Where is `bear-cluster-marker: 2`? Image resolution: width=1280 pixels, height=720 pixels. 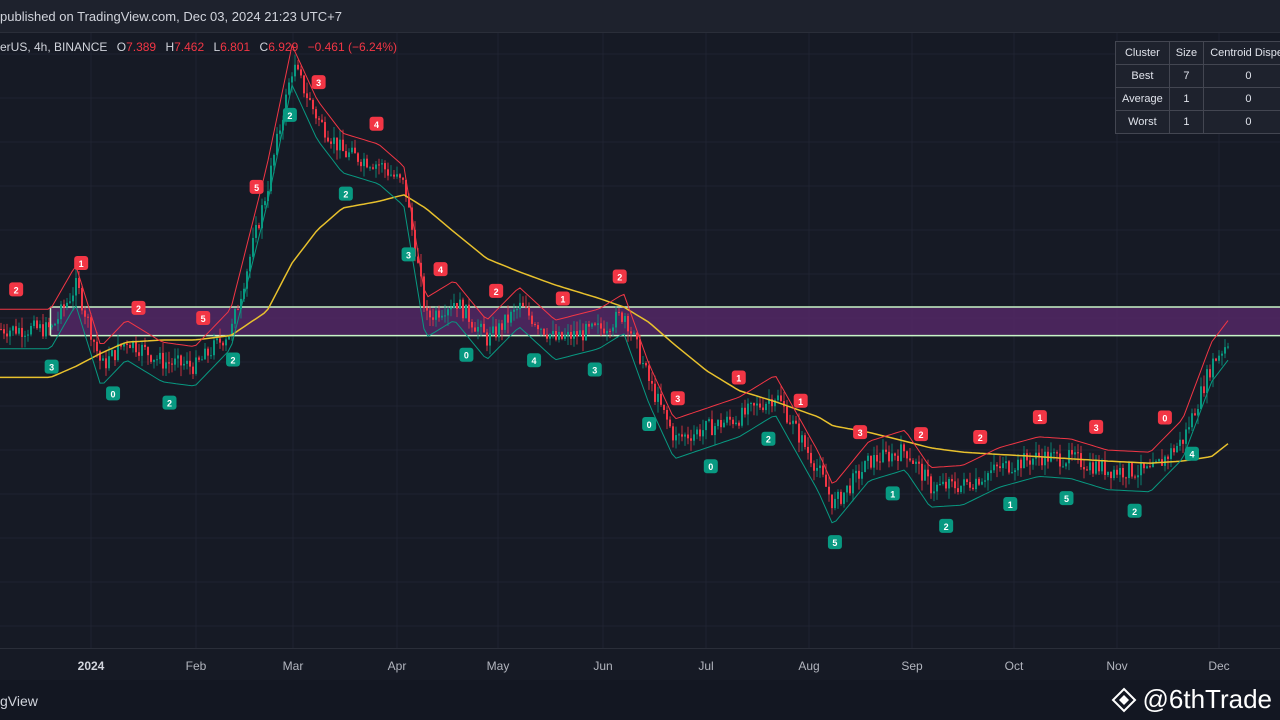
bear-cluster-marker: 2 is located at coordinates (920, 434).